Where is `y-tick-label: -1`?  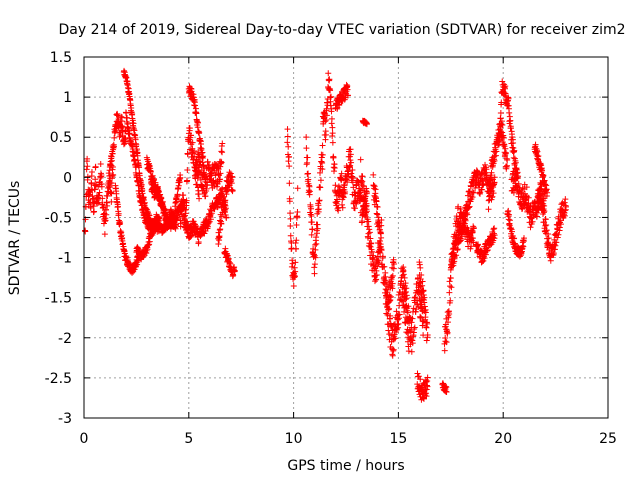
y-tick-label: -1 is located at coordinates (65, 259).